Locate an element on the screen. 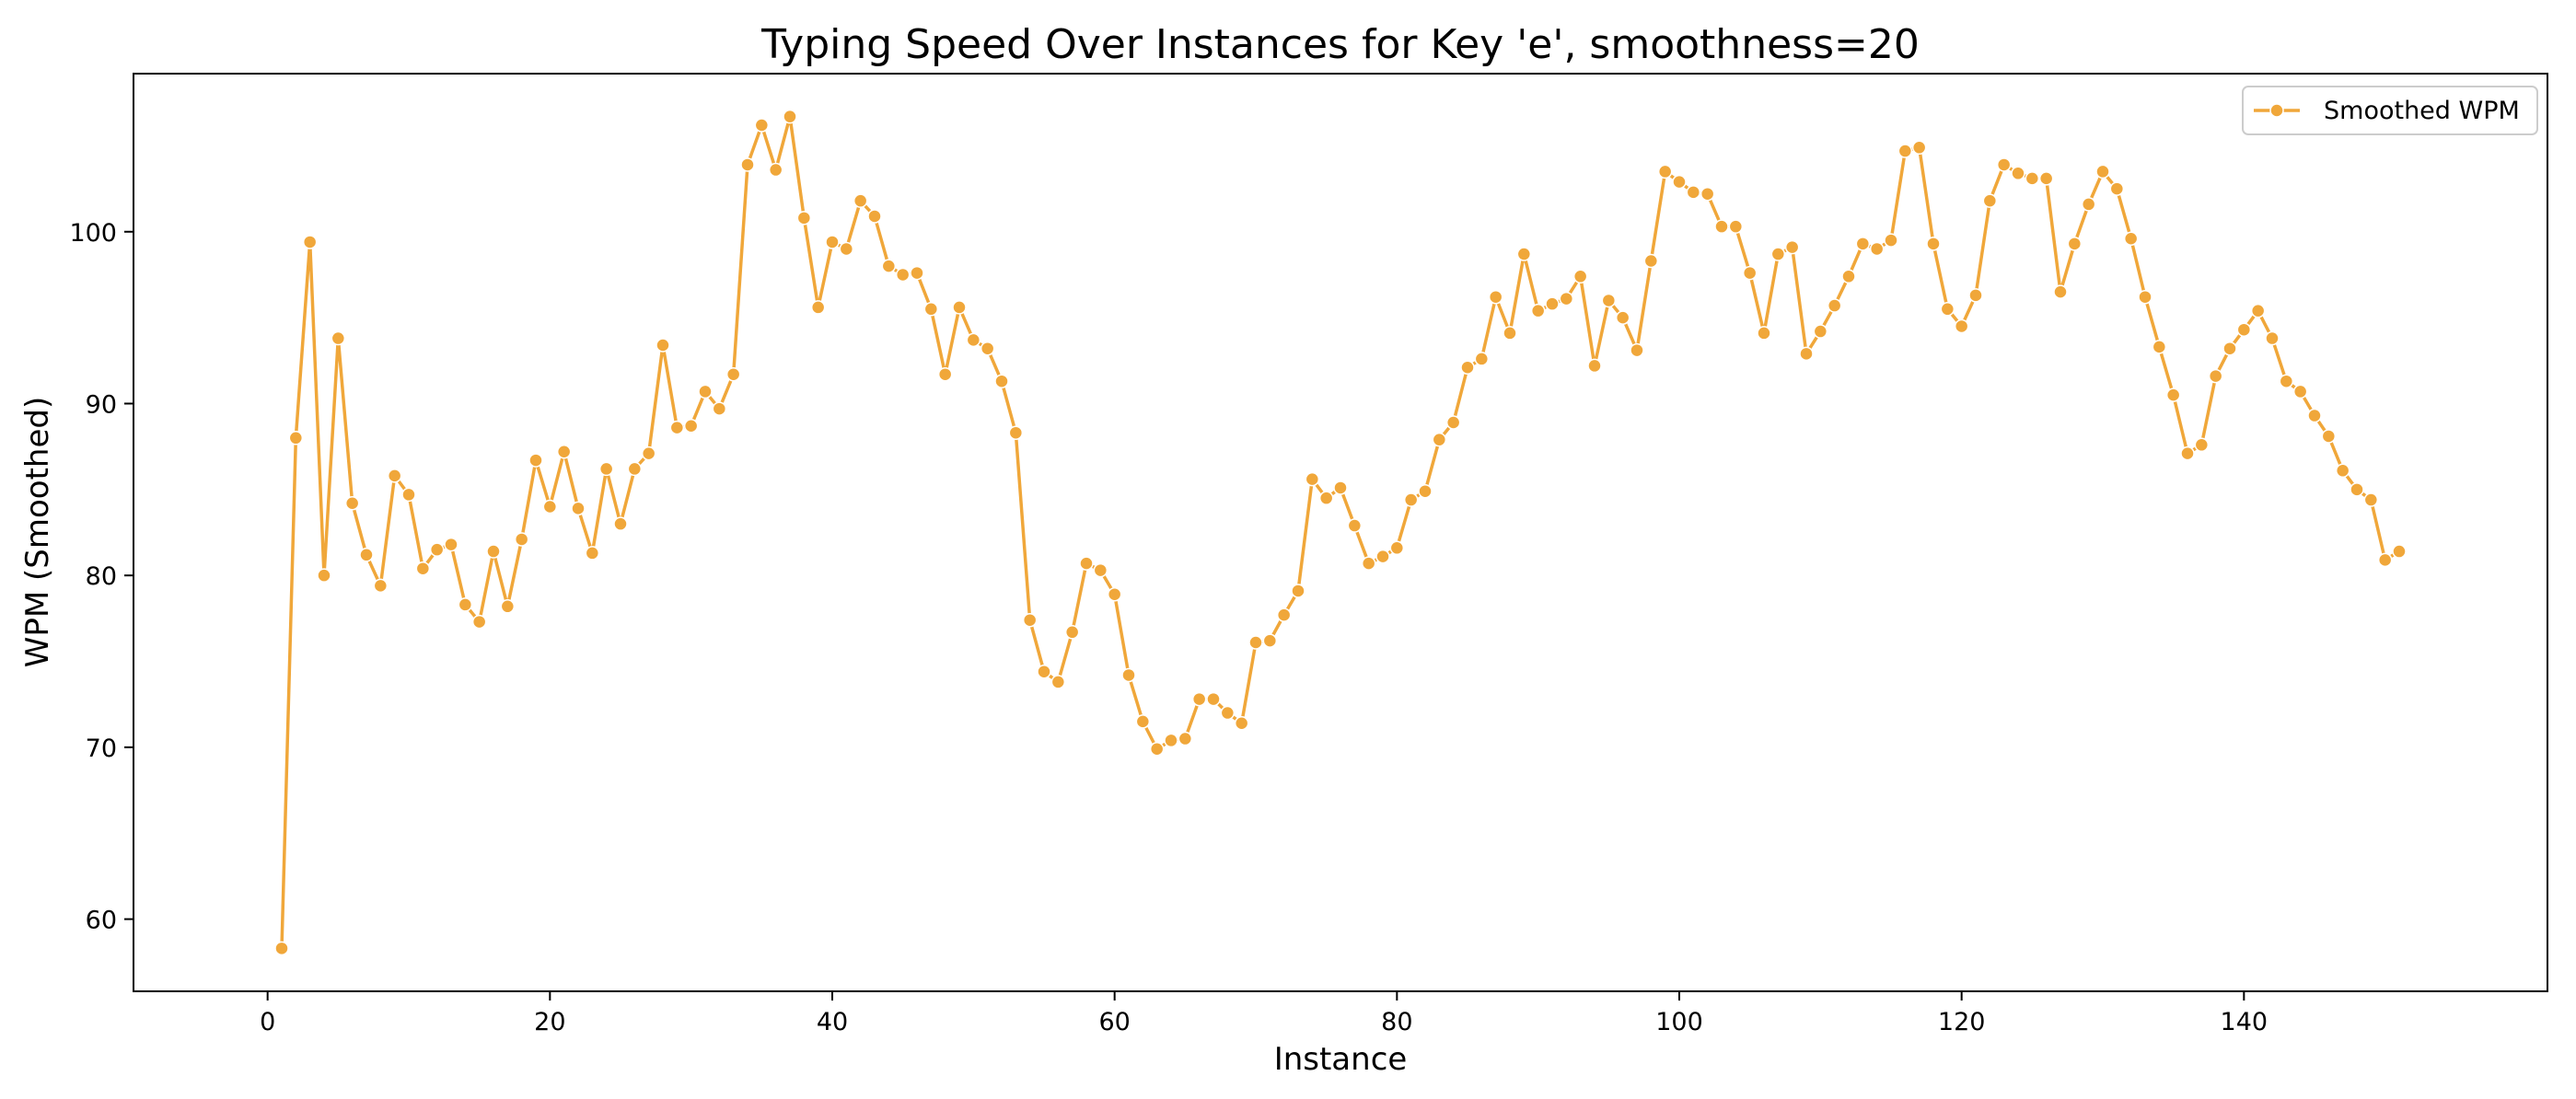 The width and height of the screenshot is (2576, 1099). legend-point-marker is located at coordinates (2276, 110).